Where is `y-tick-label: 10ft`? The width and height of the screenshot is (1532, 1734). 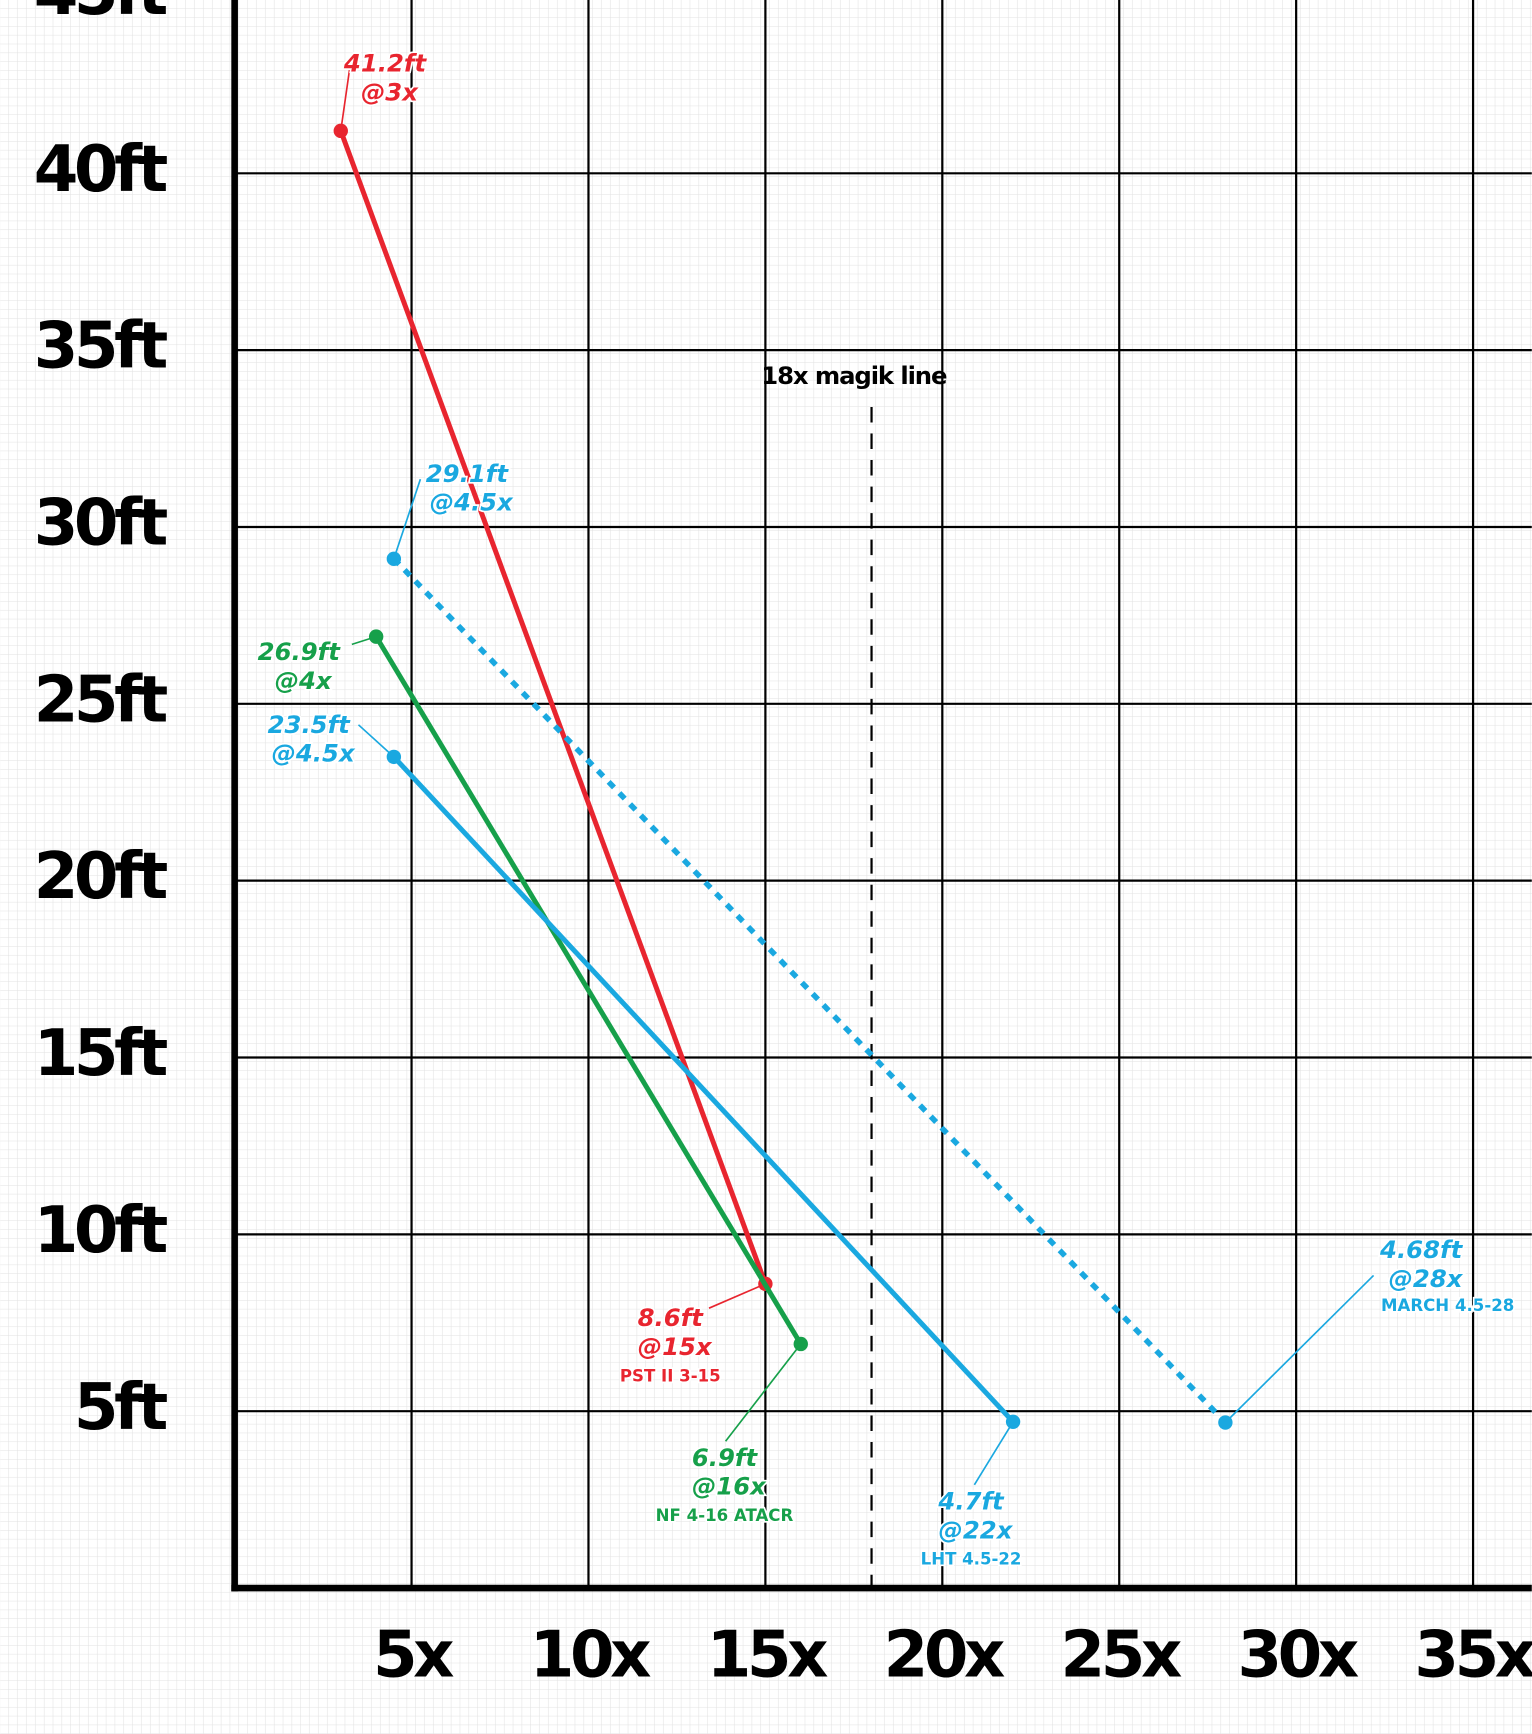 y-tick-label: 10ft is located at coordinates (101, 1230).